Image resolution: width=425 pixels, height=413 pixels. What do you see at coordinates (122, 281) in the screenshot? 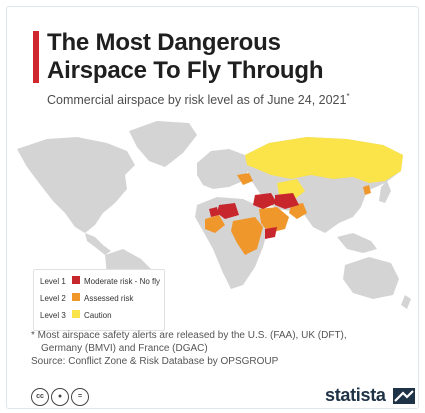
I see `legend-label-level-1: Moderate risk - No fly` at bounding box center [122, 281].